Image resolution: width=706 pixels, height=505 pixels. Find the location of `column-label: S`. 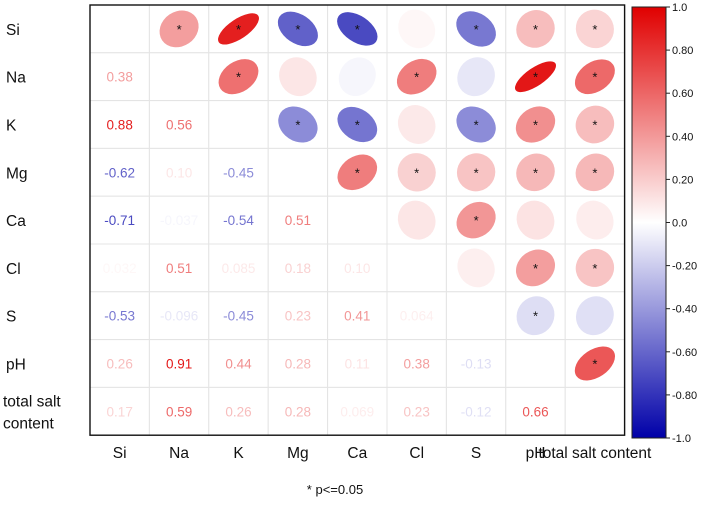

column-label: S is located at coordinates (476, 453).